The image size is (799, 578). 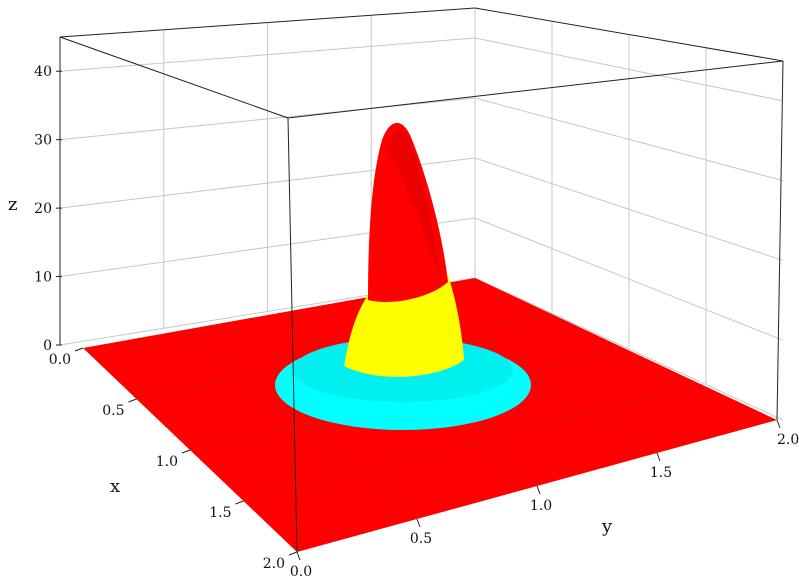 What do you see at coordinates (472, 443) in the screenshot?
I see `base-grid-line` at bounding box center [472, 443].